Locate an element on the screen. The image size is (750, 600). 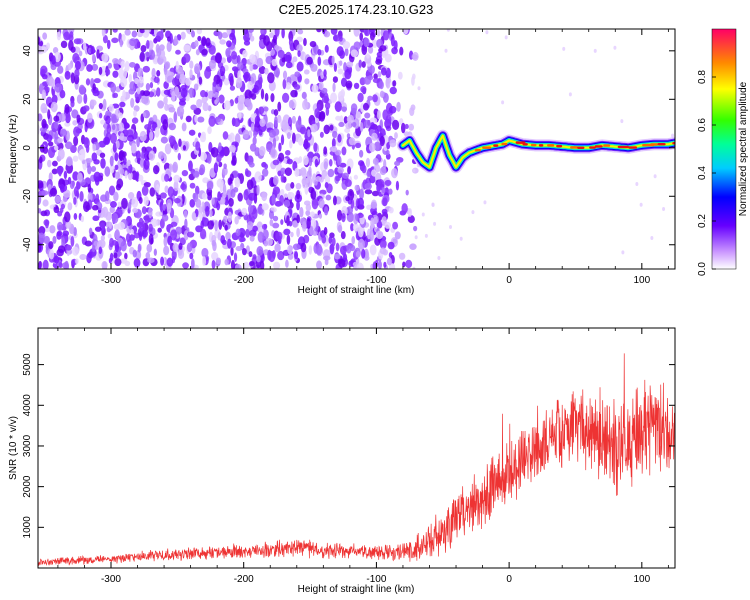
snr-ytick-label: 2000 is located at coordinates (27, 486).